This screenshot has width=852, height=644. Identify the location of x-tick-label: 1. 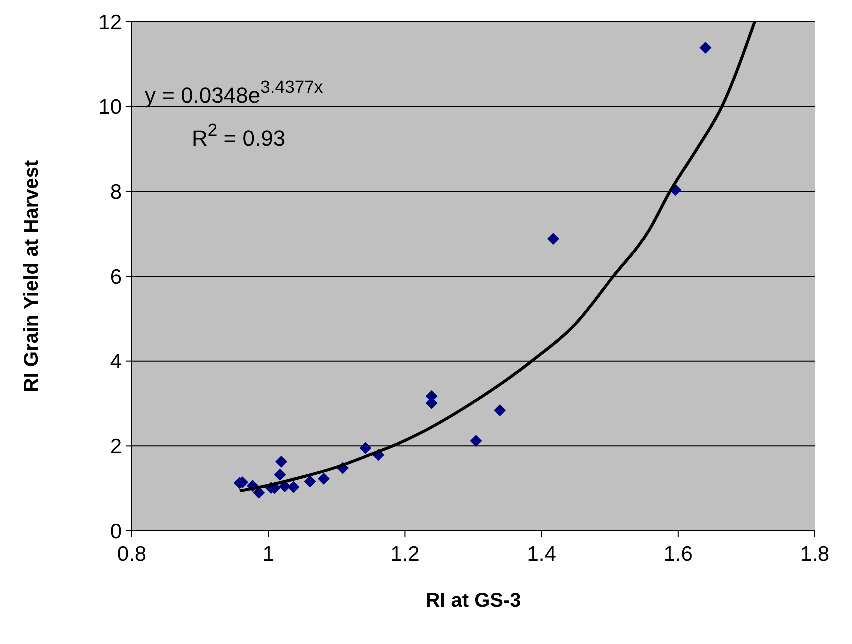
(268, 554).